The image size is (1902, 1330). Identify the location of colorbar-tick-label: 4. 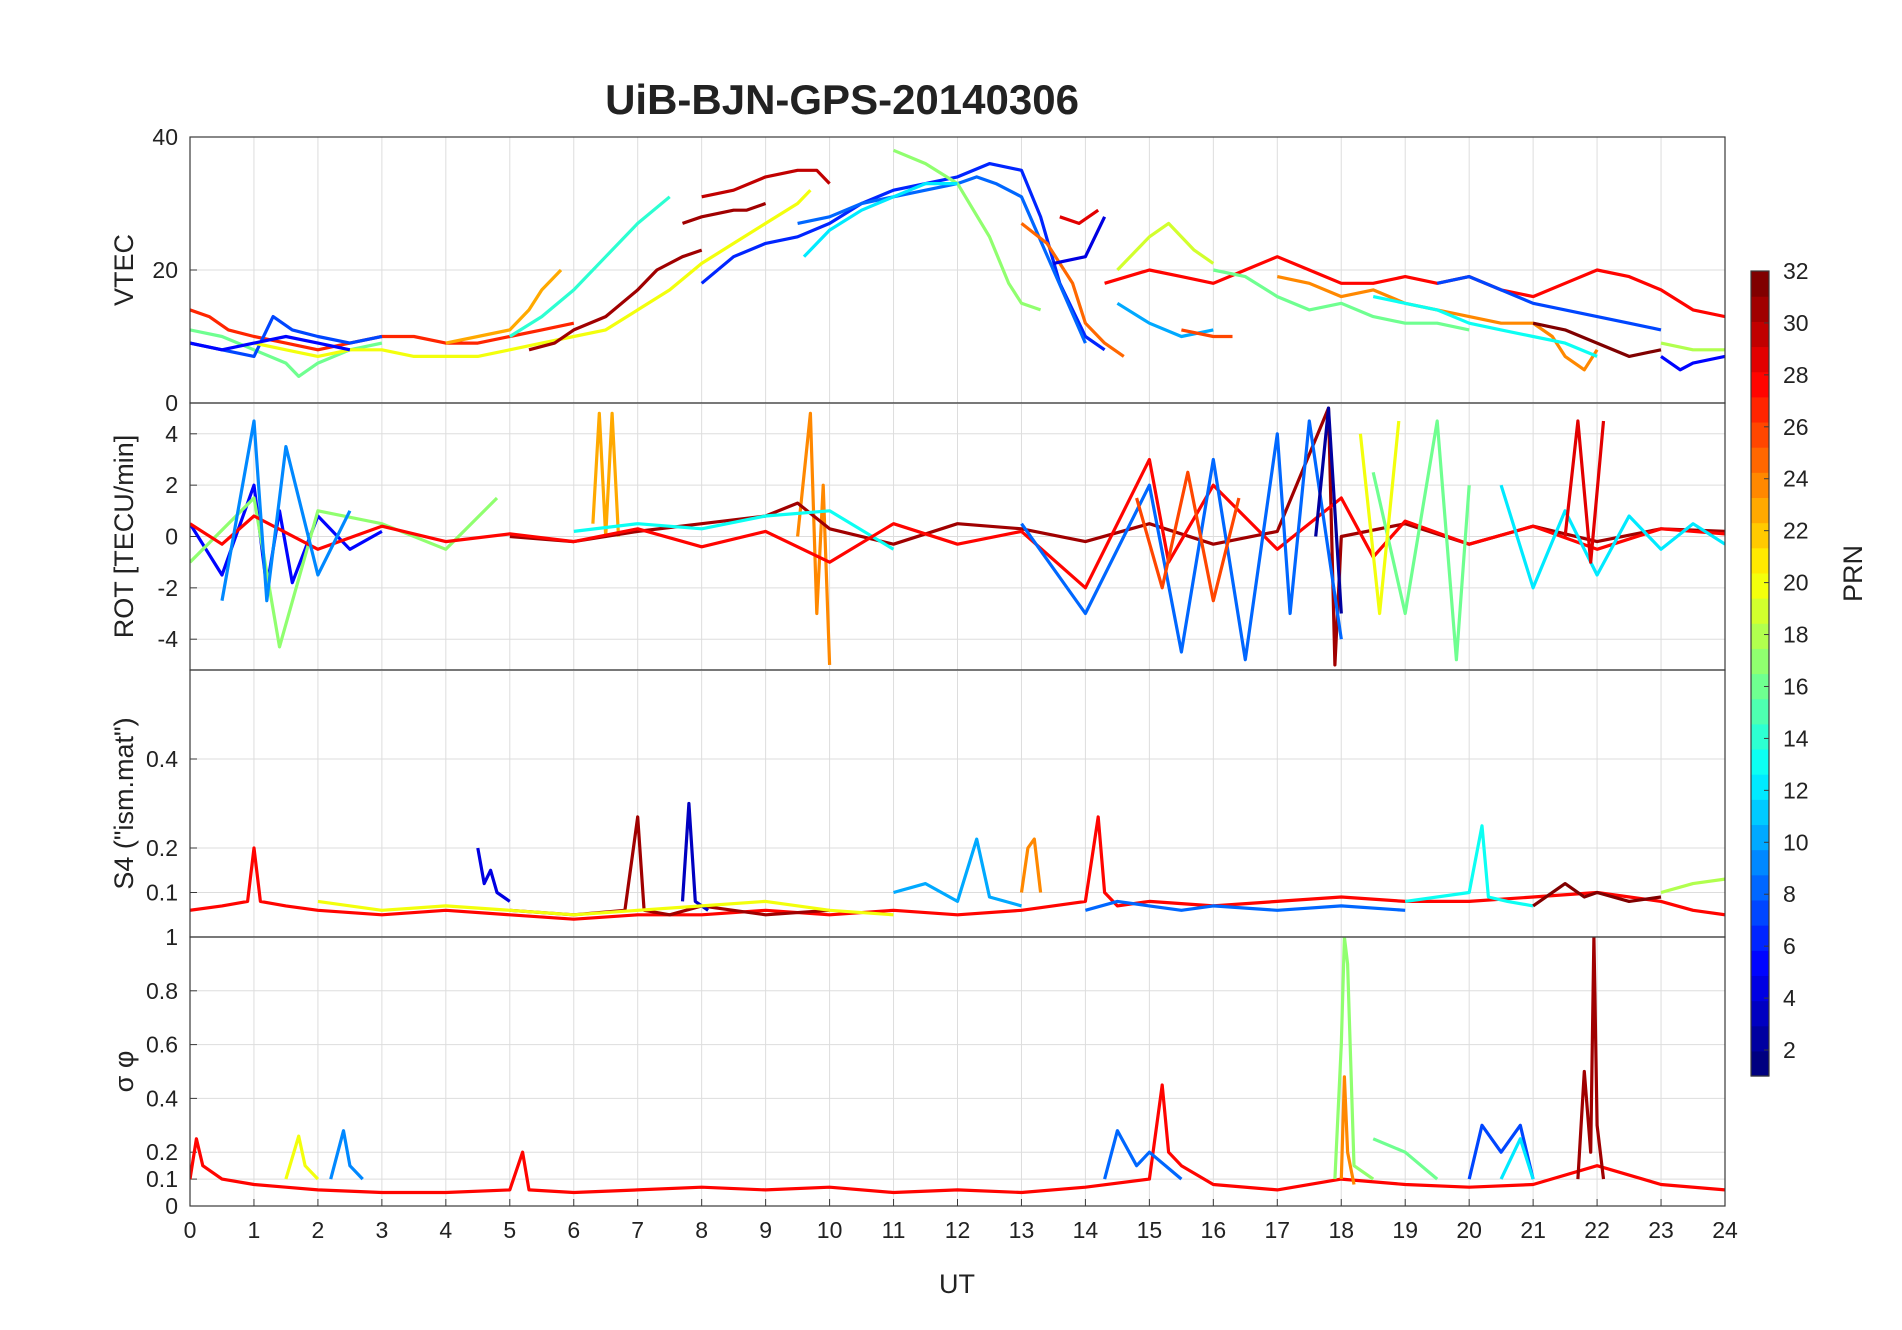
(1789, 998).